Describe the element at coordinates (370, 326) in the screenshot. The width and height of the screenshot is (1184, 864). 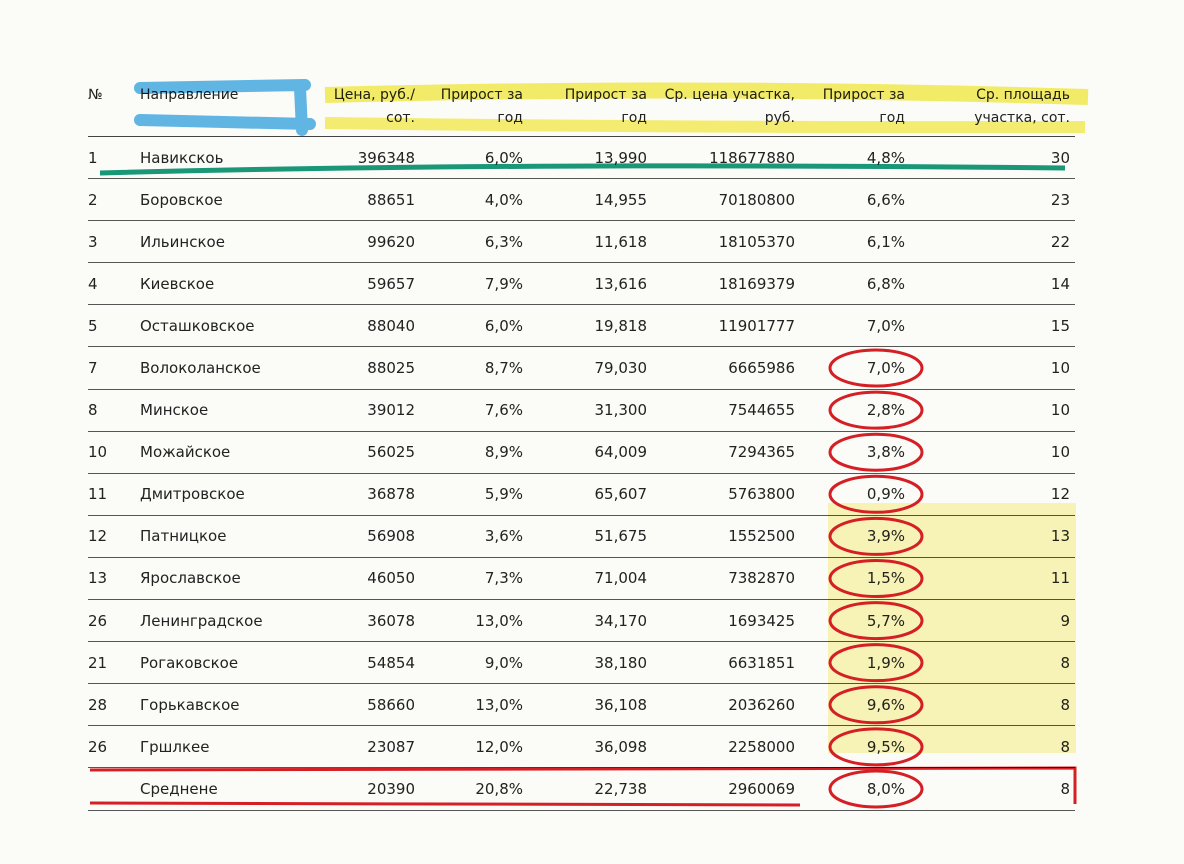
I see `cell: 88040` at that location.